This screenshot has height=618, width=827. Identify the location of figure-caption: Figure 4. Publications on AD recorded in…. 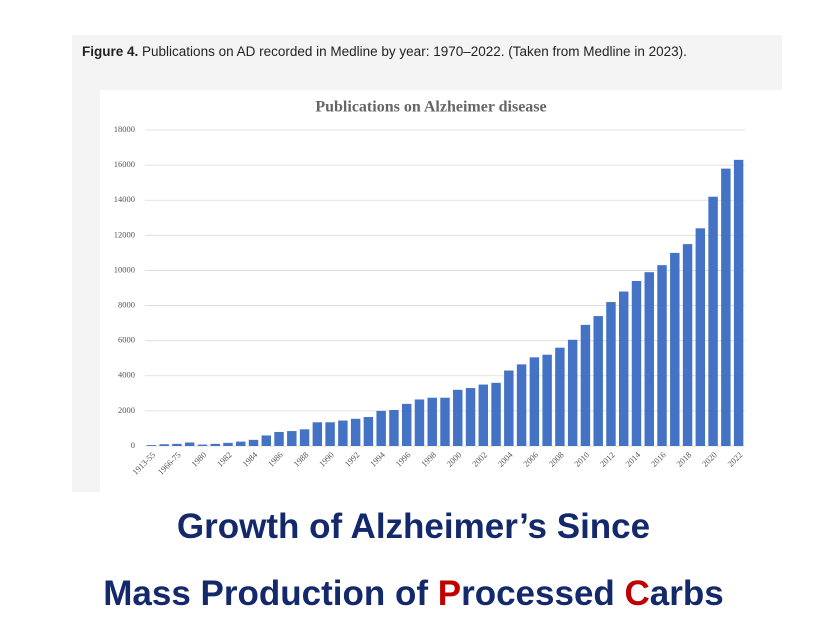
(411, 52).